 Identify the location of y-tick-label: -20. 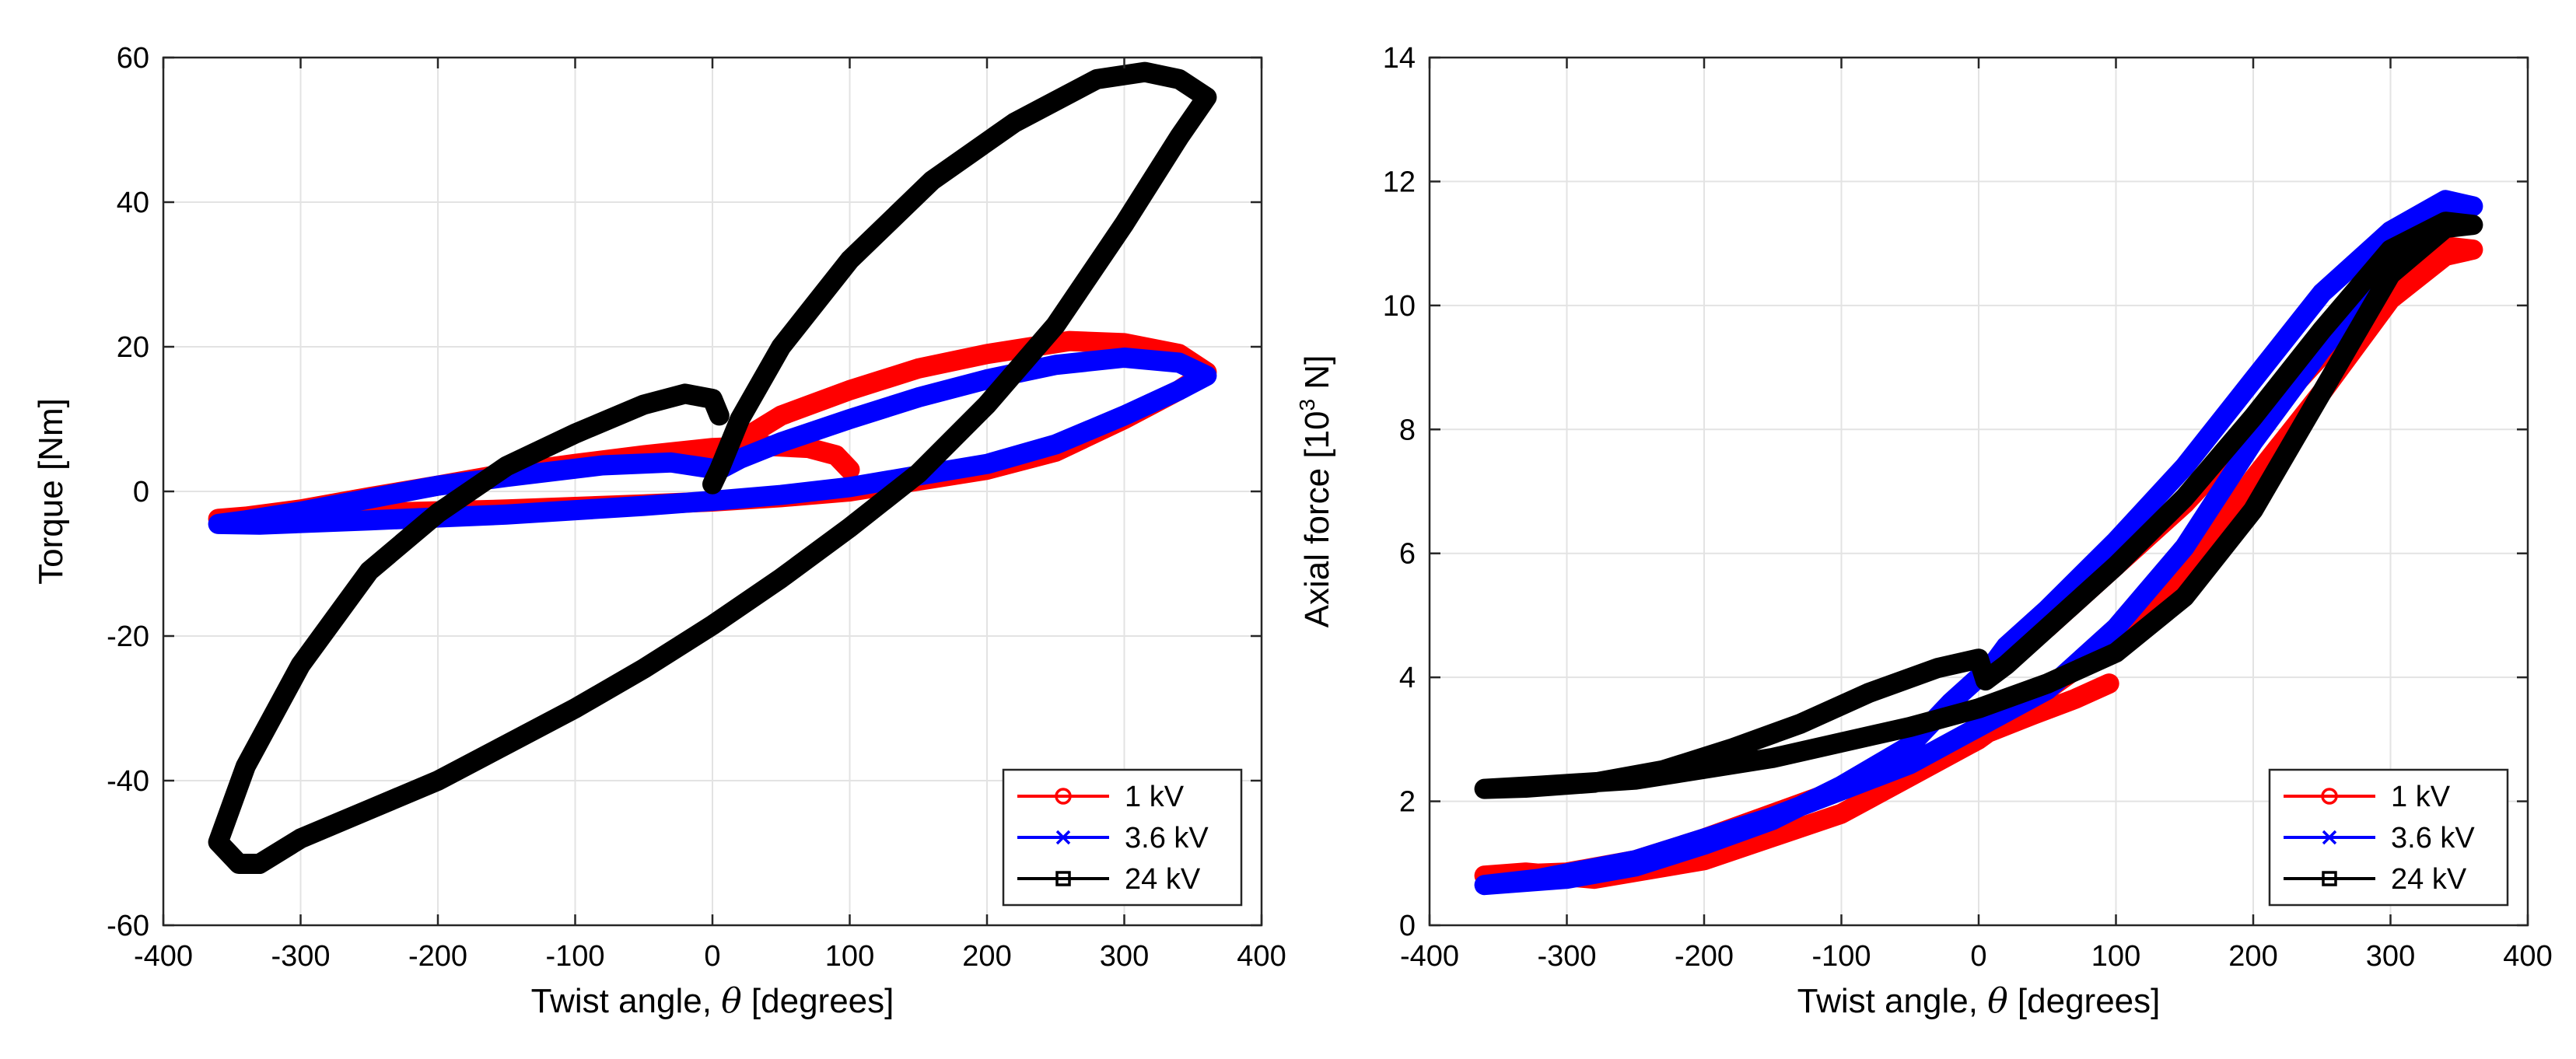
(128, 636).